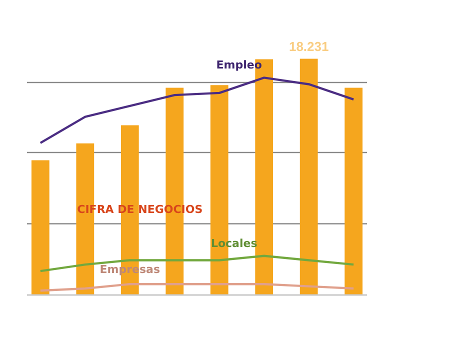  What do you see at coordinates (308, 46) in the screenshot?
I see `data-label: 18.231` at bounding box center [308, 46].